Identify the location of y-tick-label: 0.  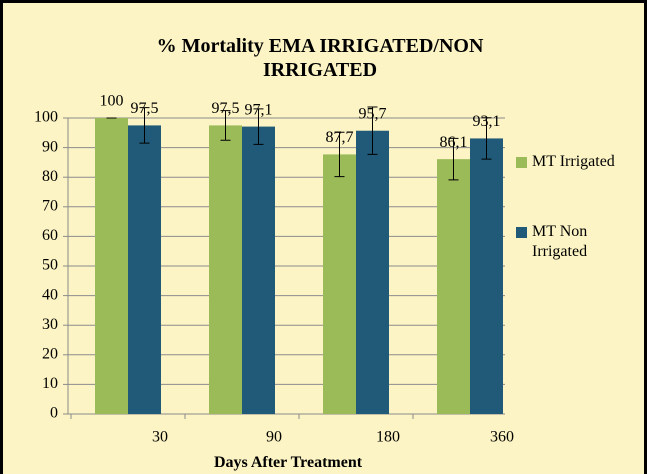
(54, 413).